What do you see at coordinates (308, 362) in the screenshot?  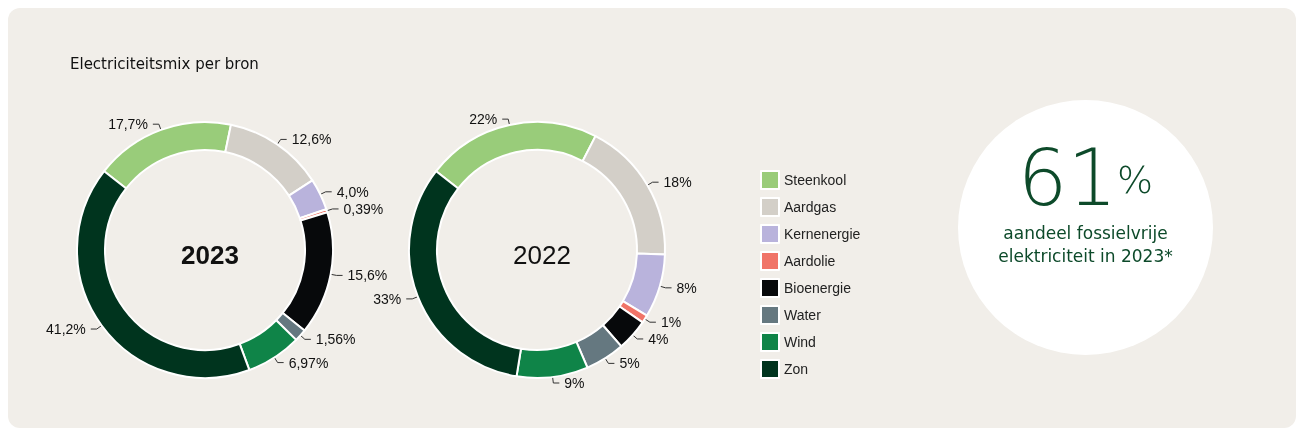 I see `data-label: 6,97%` at bounding box center [308, 362].